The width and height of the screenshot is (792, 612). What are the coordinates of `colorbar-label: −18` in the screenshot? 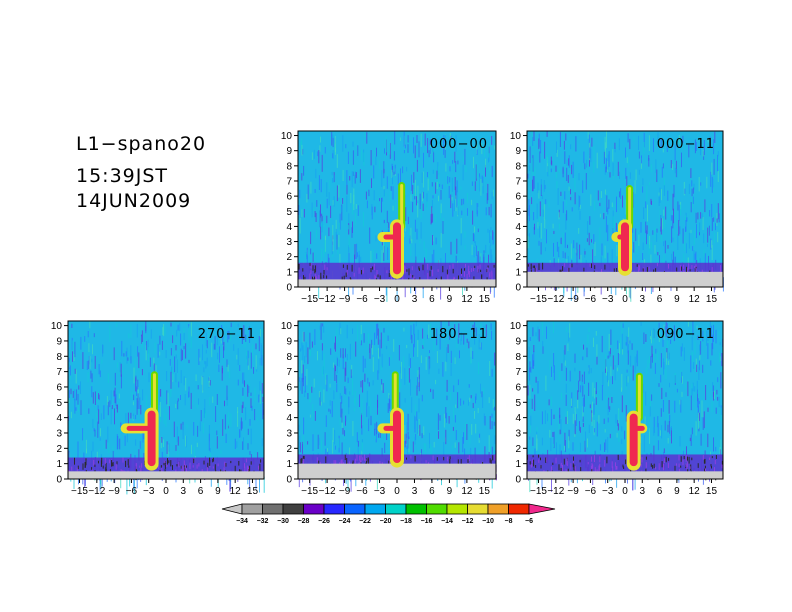 It's located at (406, 521).